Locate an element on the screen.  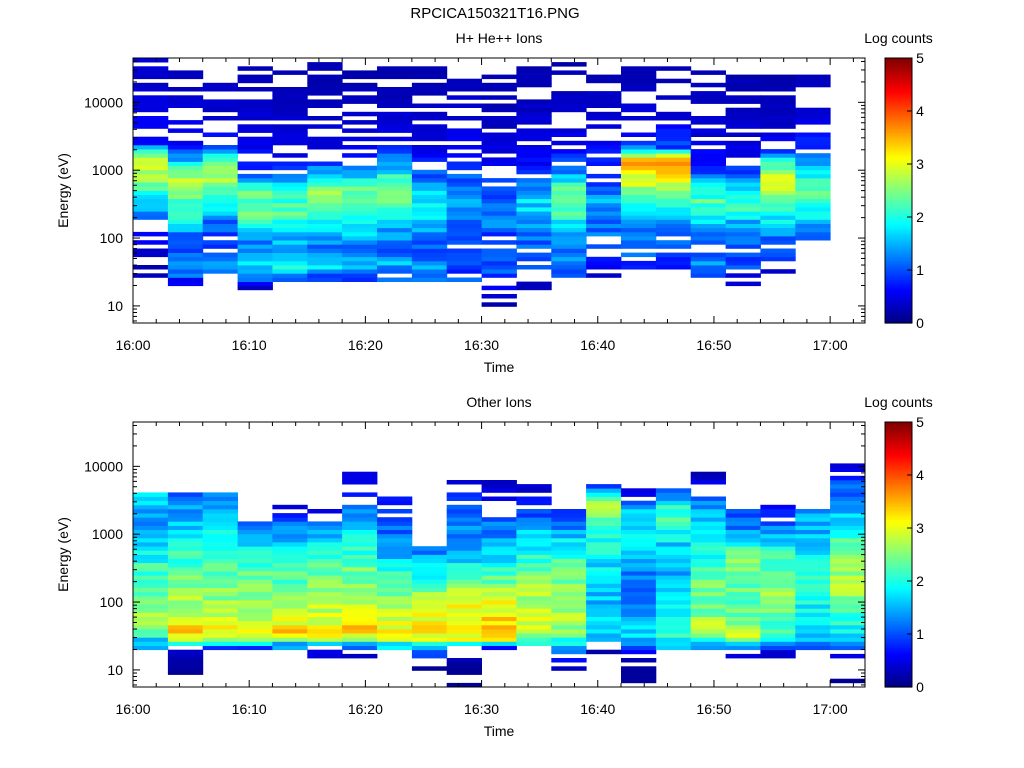
colorbar-frame is located at coordinates (898, 554).